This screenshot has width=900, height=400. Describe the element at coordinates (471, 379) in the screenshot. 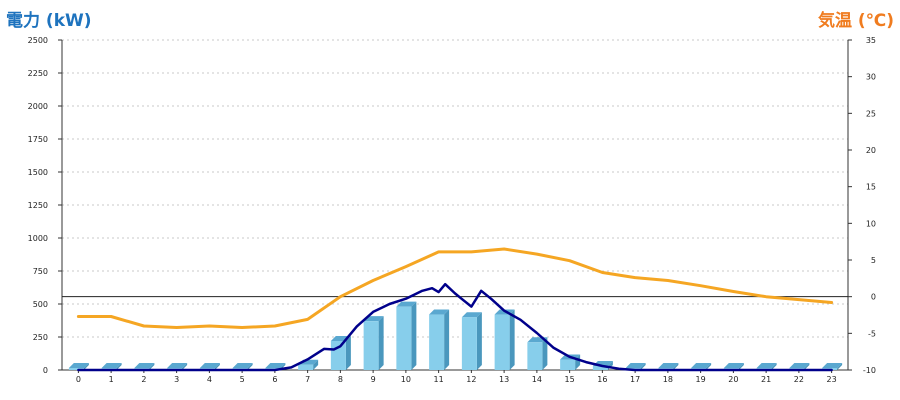

I see `x-tick-label: 12` at that location.